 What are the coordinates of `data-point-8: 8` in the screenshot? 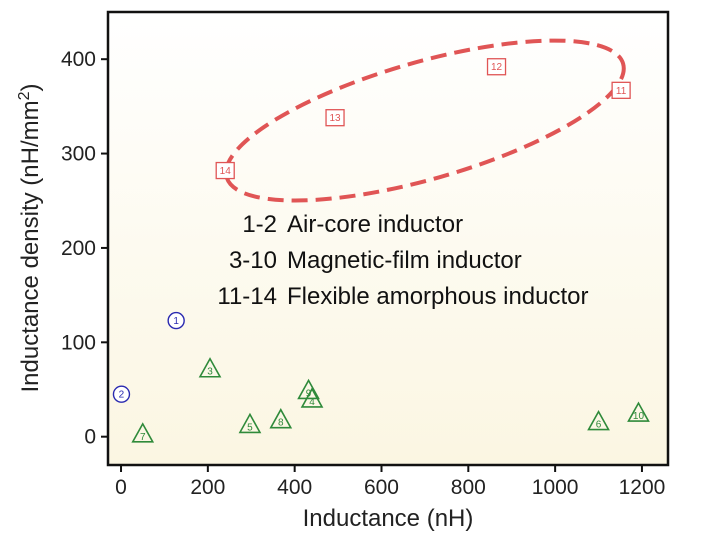 It's located at (281, 418).